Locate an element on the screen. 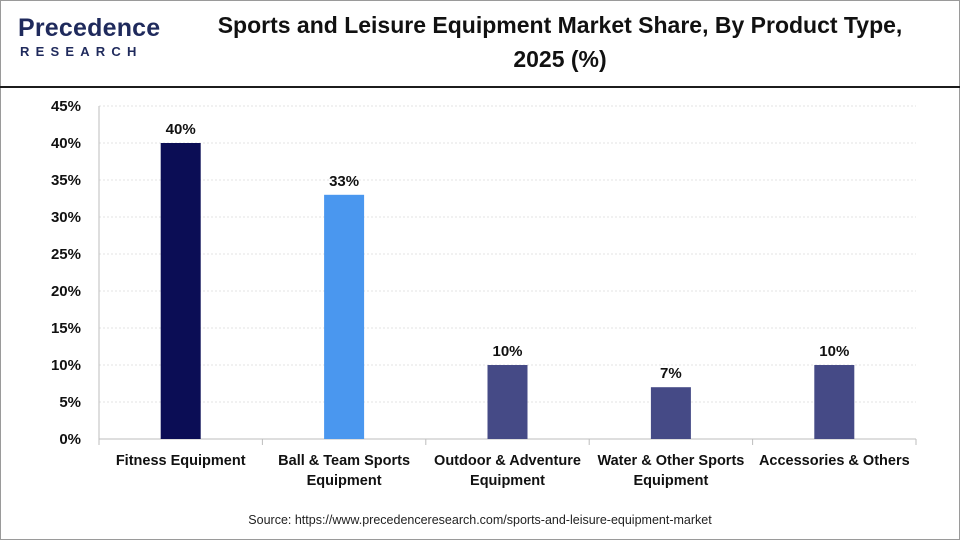 The width and height of the screenshot is (960, 540). x-tick-label: Fitness Equipment is located at coordinates (181, 461).